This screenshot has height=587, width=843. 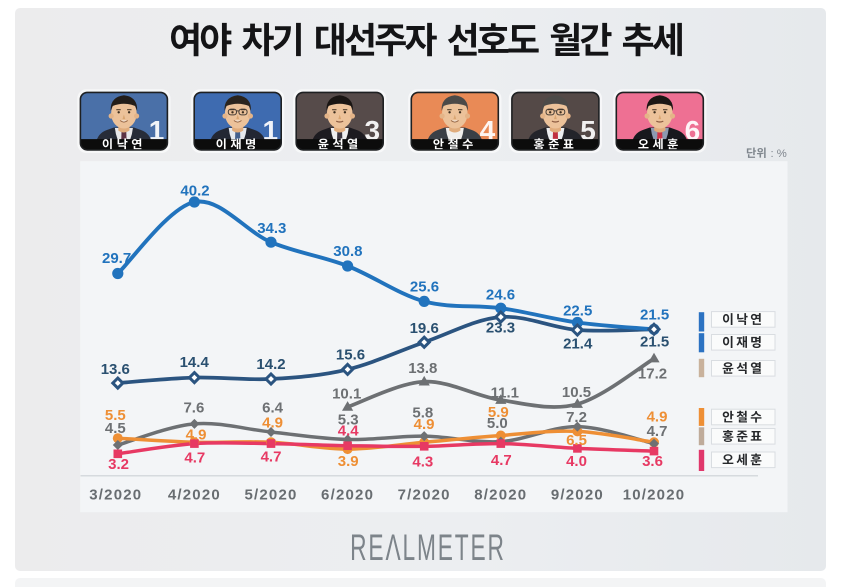 I want to click on svg-text: 10/2020, so click(x=654, y=495).